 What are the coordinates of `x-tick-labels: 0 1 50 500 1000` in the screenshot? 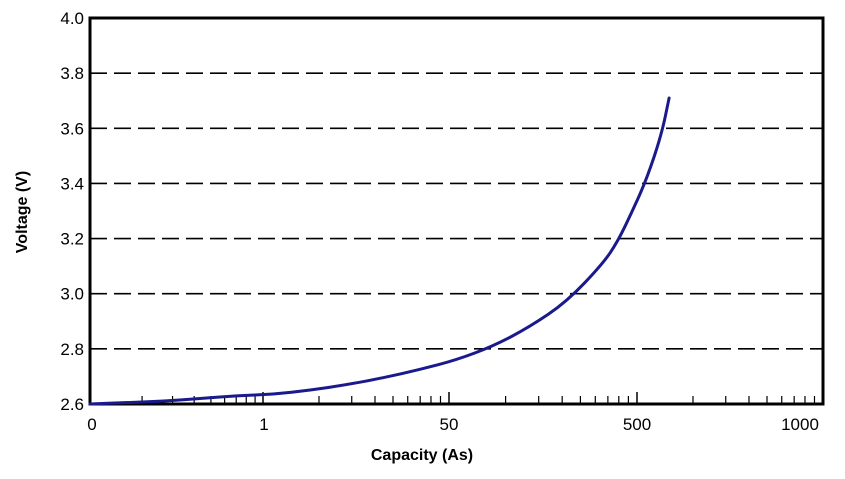 It's located at (453, 424).